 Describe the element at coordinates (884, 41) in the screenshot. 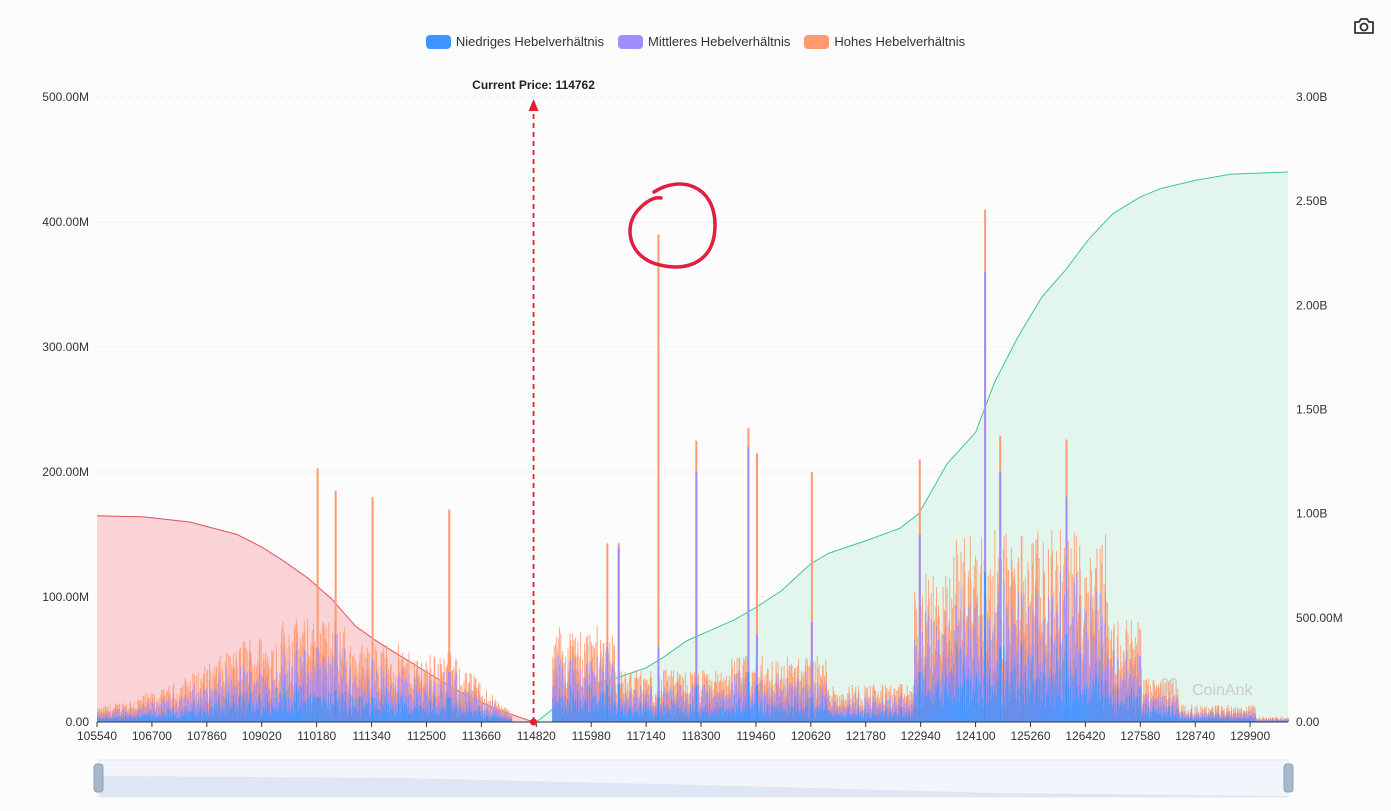

I see `legend-item-high-leverage: Hohes Hebelverhältnis` at that location.